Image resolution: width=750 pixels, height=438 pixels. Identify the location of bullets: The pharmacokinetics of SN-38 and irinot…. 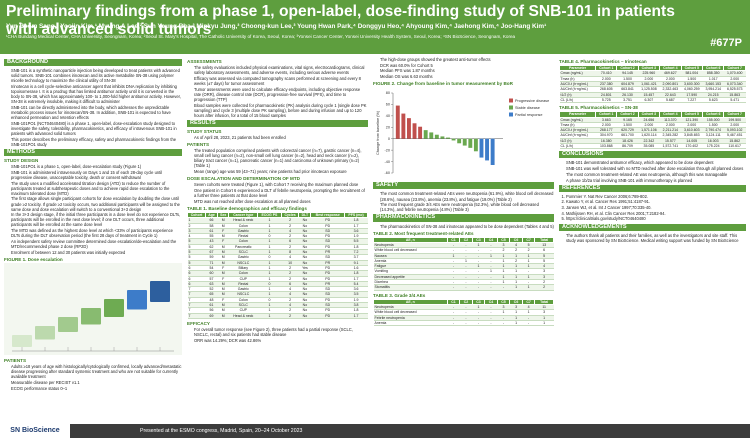
(463, 226).